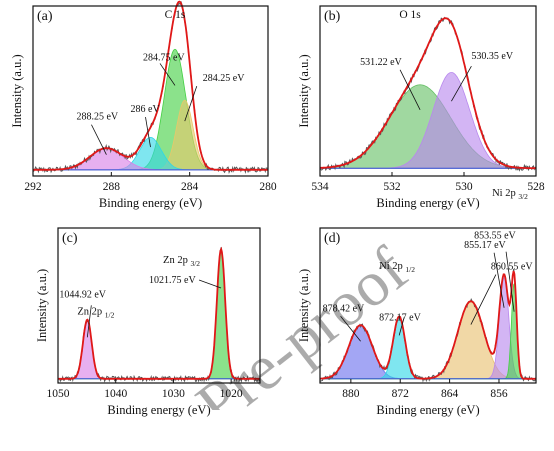  Describe the element at coordinates (401, 394) in the screenshot. I see `x-tick-label-2: 872` at that location.